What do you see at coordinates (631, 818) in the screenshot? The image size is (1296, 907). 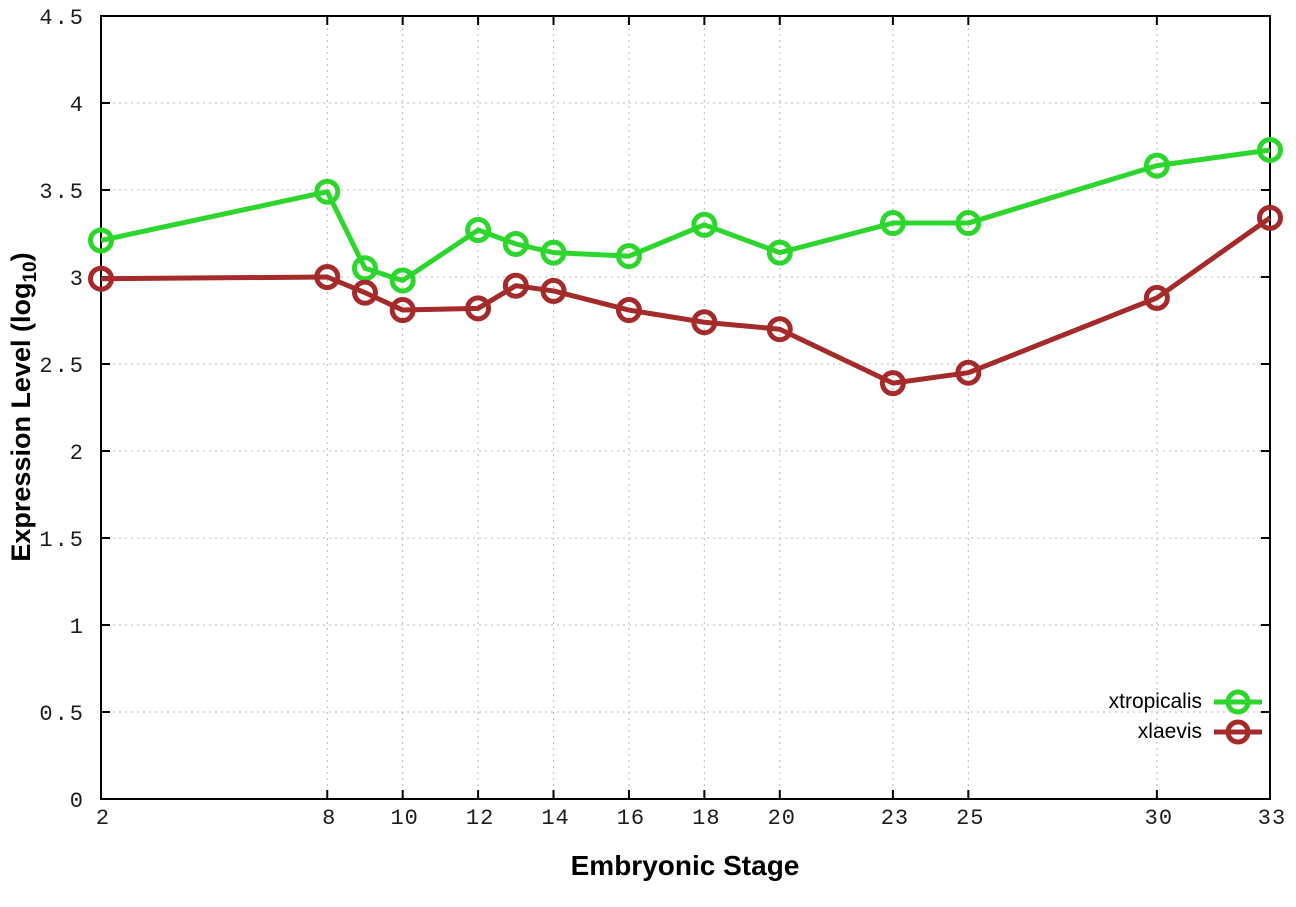 I see `x-tick-label: 16` at bounding box center [631, 818].